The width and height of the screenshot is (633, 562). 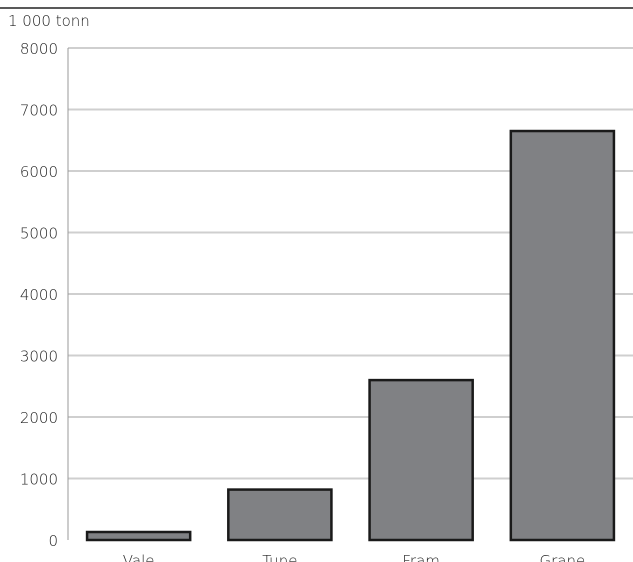 I want to click on x-tick-label: Fram, so click(x=421, y=557).